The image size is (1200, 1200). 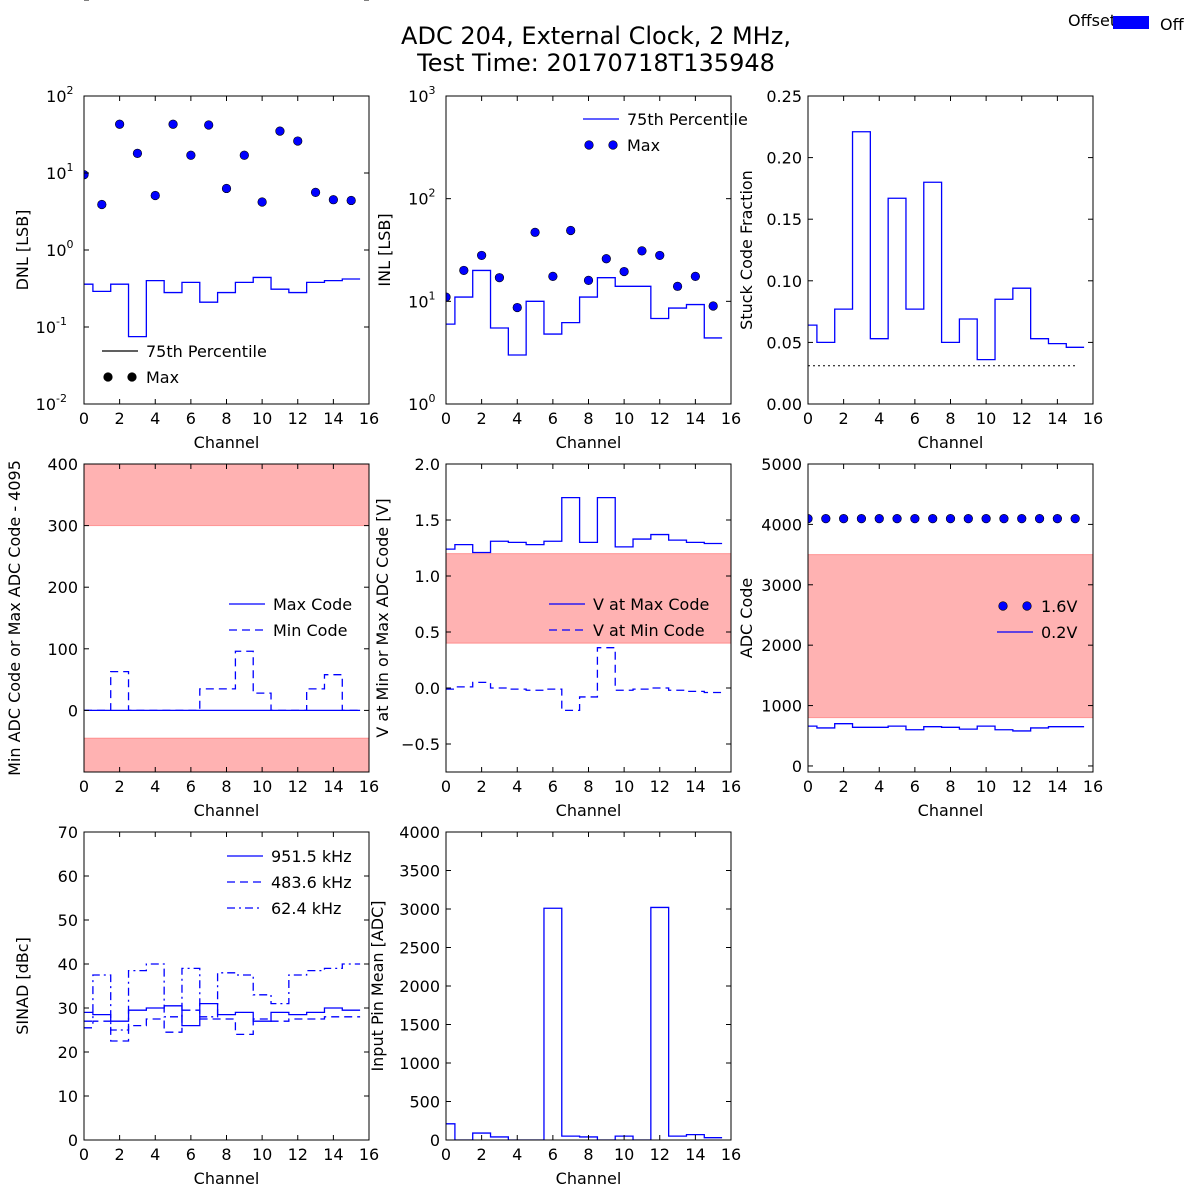 What do you see at coordinates (290, 617) in the screenshot?
I see `legend: Max Code Min Code` at bounding box center [290, 617].